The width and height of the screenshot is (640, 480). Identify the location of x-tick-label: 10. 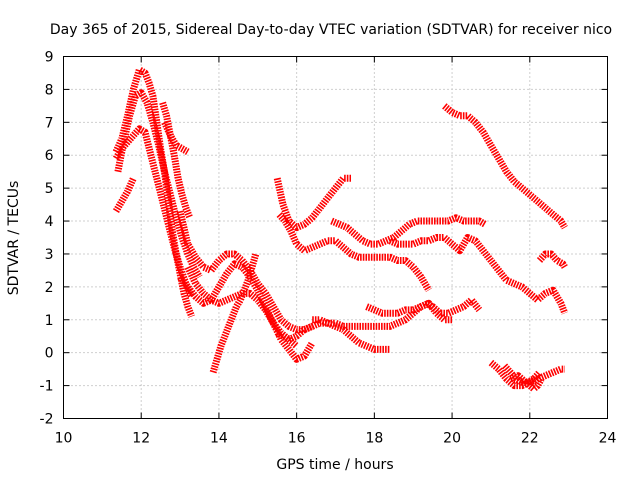
(64, 439).